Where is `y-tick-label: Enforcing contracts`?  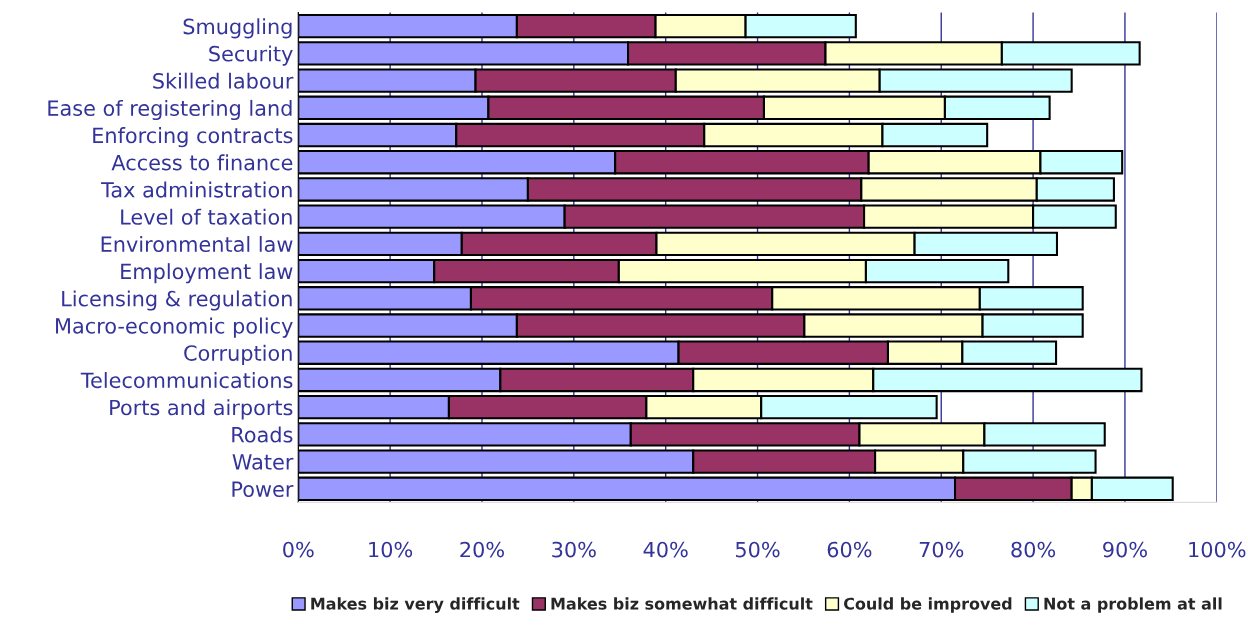
y-tick-label: Enforcing contracts is located at coordinates (193, 137).